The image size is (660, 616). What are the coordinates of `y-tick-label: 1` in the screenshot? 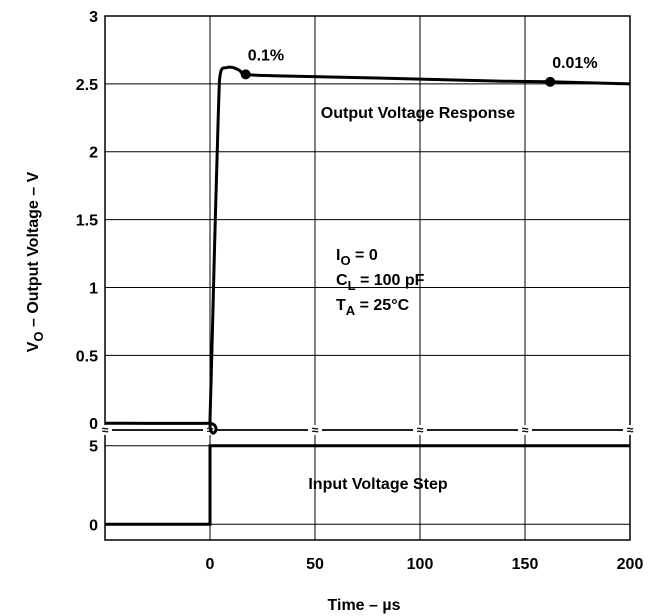 It's located at (93, 288).